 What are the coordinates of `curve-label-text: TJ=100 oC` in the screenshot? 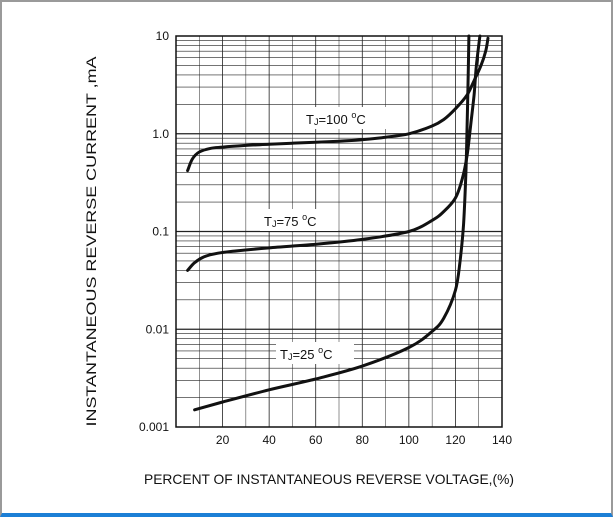 It's located at (336, 118).